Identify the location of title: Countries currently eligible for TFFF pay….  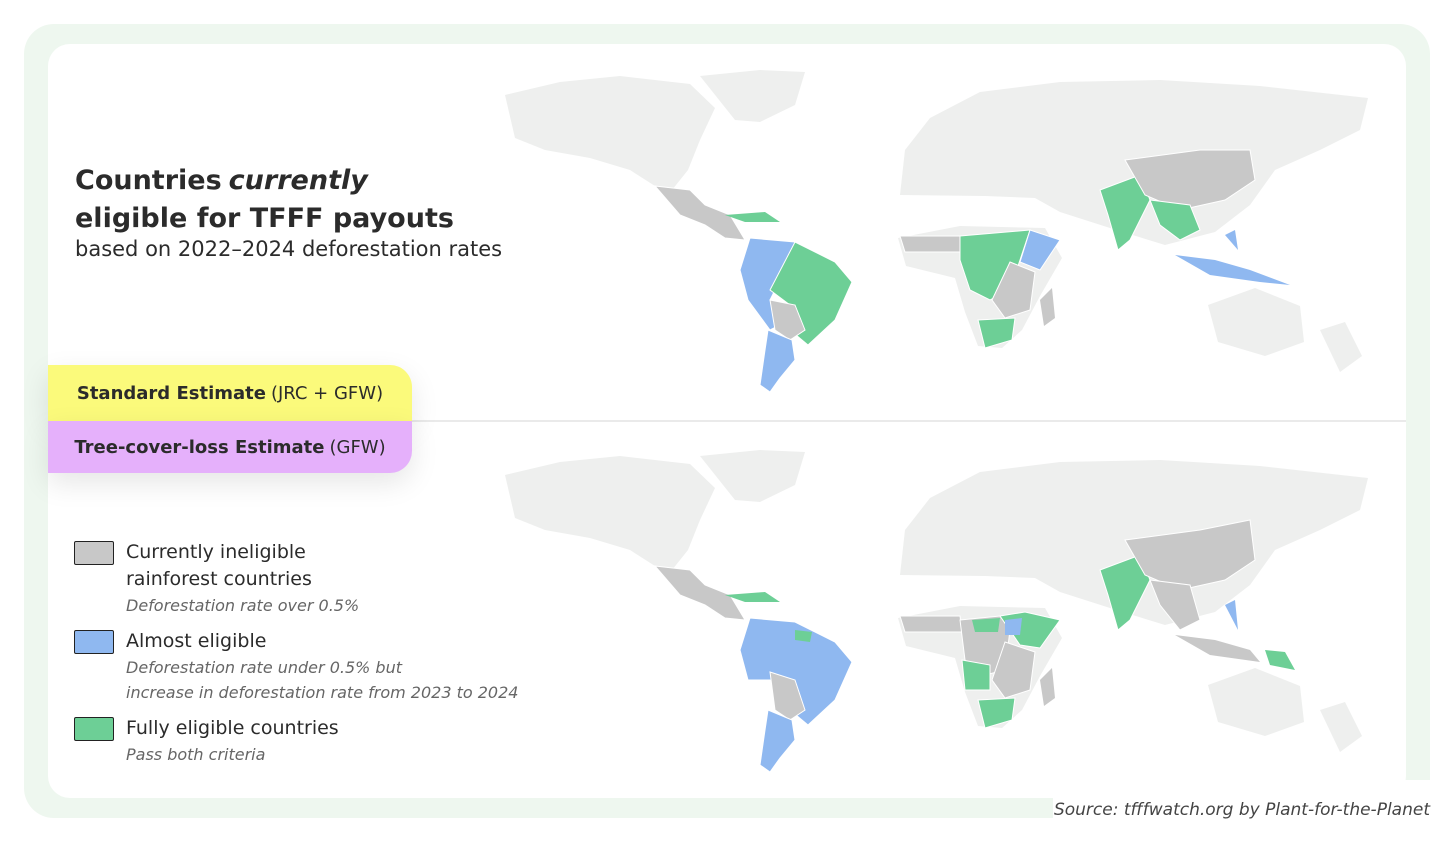
(264, 200).